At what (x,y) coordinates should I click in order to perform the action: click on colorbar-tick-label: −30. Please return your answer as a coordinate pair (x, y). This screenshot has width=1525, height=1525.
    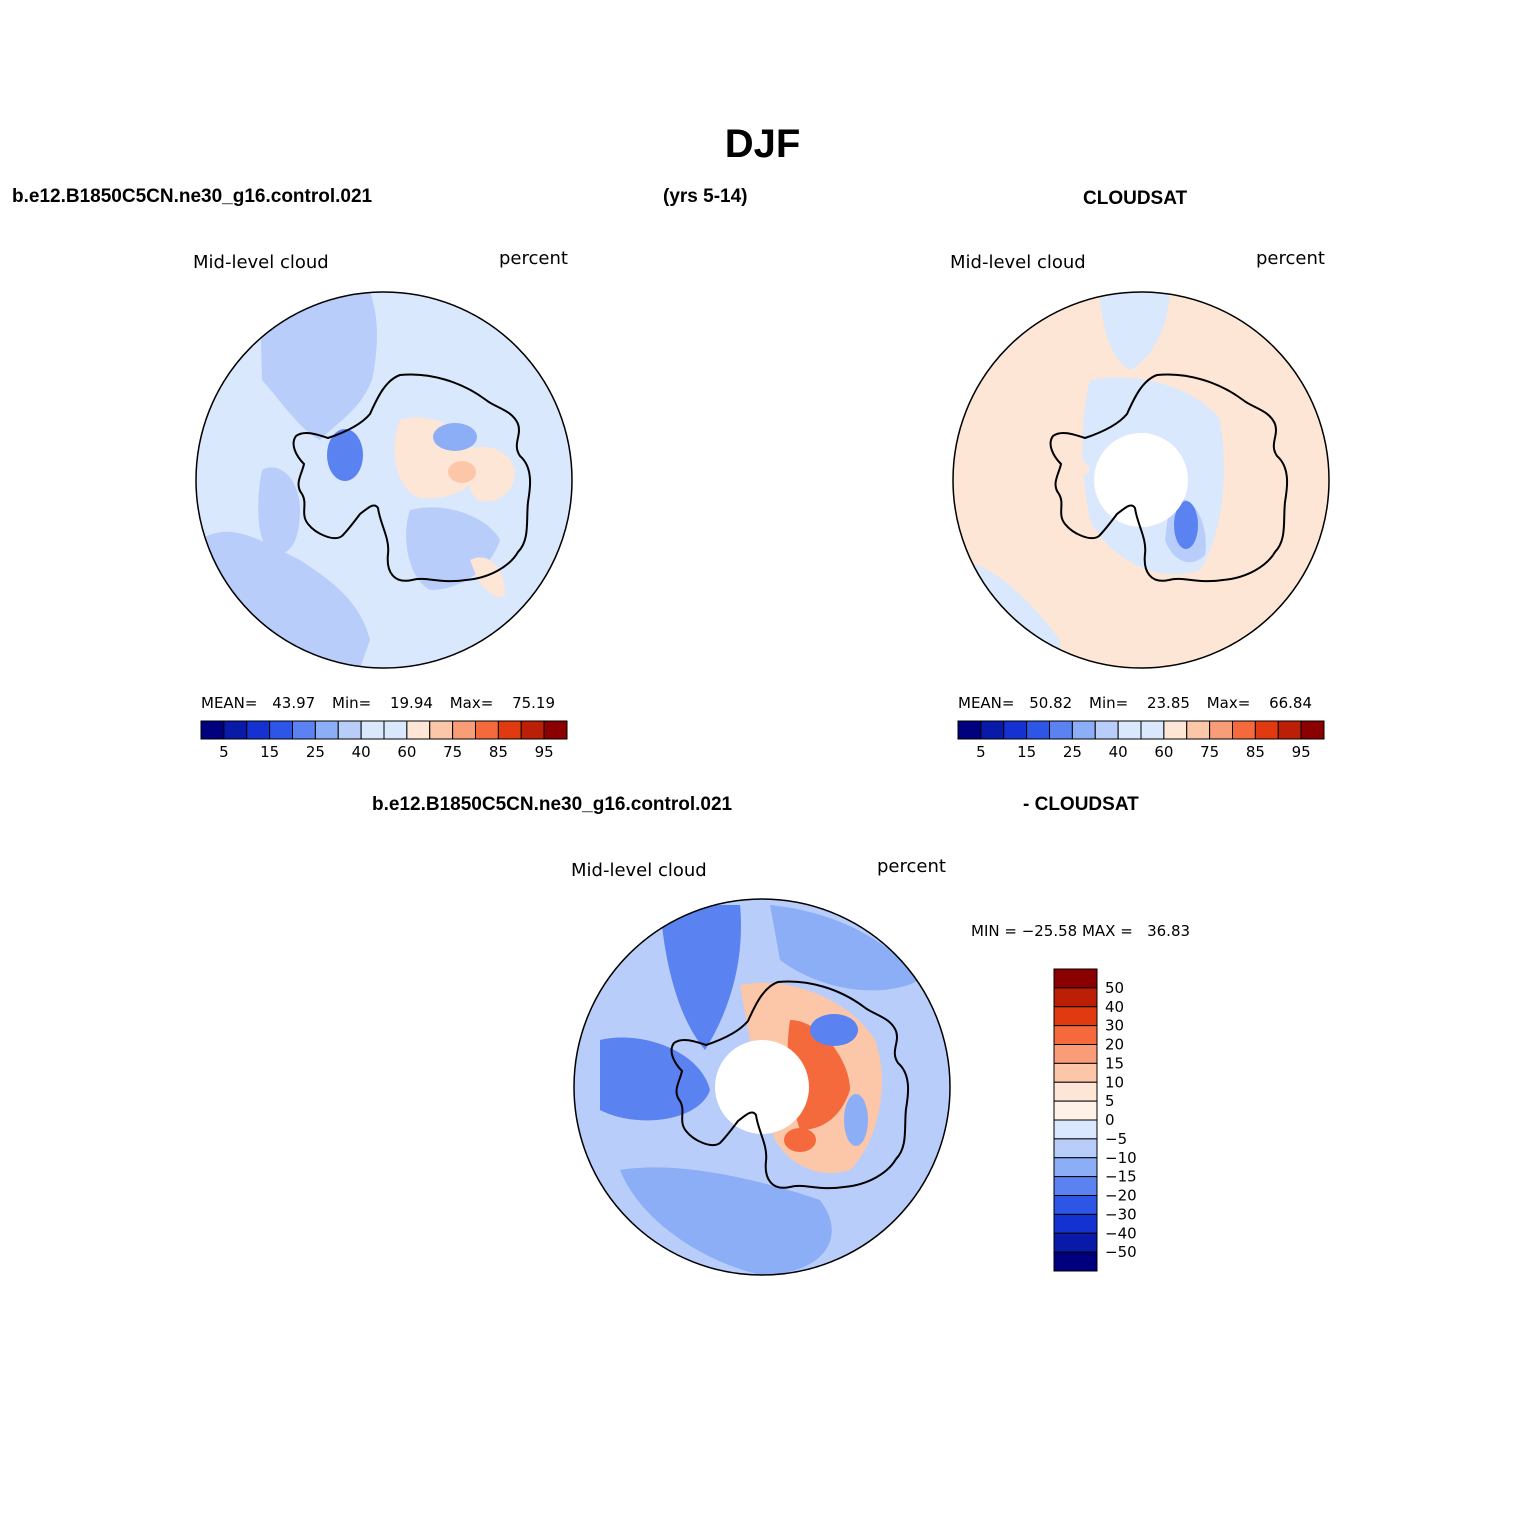
    Looking at the image, I should click on (1121, 1214).